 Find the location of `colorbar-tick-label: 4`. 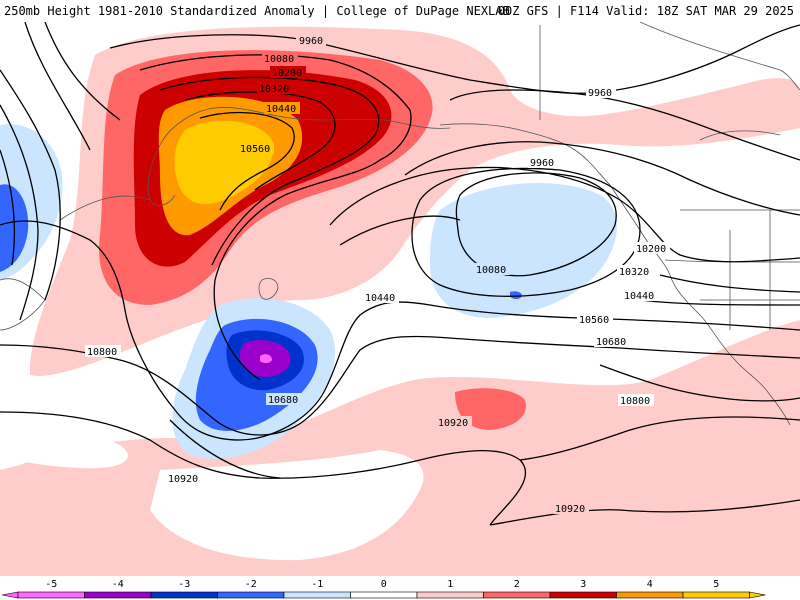

colorbar-tick-label: 4 is located at coordinates (650, 584).